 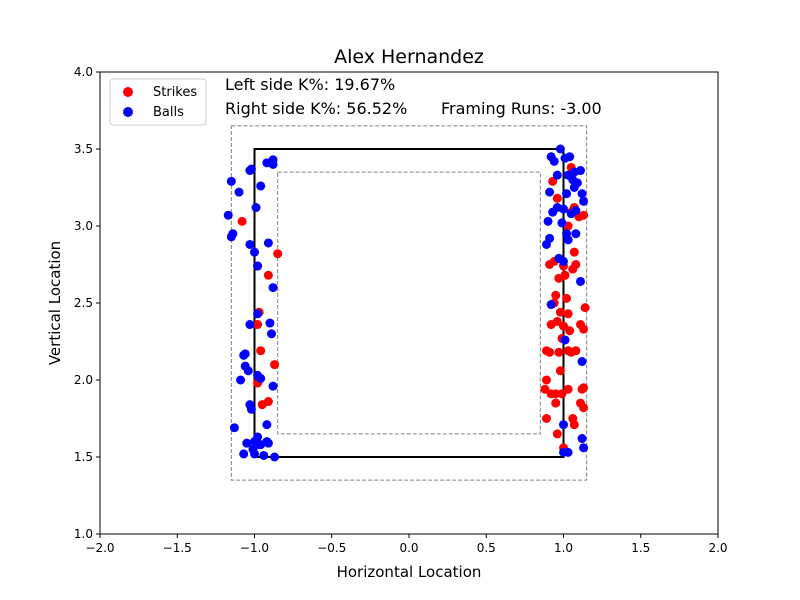 I want to click on x-tick-label: −0.5, so click(x=331, y=548).